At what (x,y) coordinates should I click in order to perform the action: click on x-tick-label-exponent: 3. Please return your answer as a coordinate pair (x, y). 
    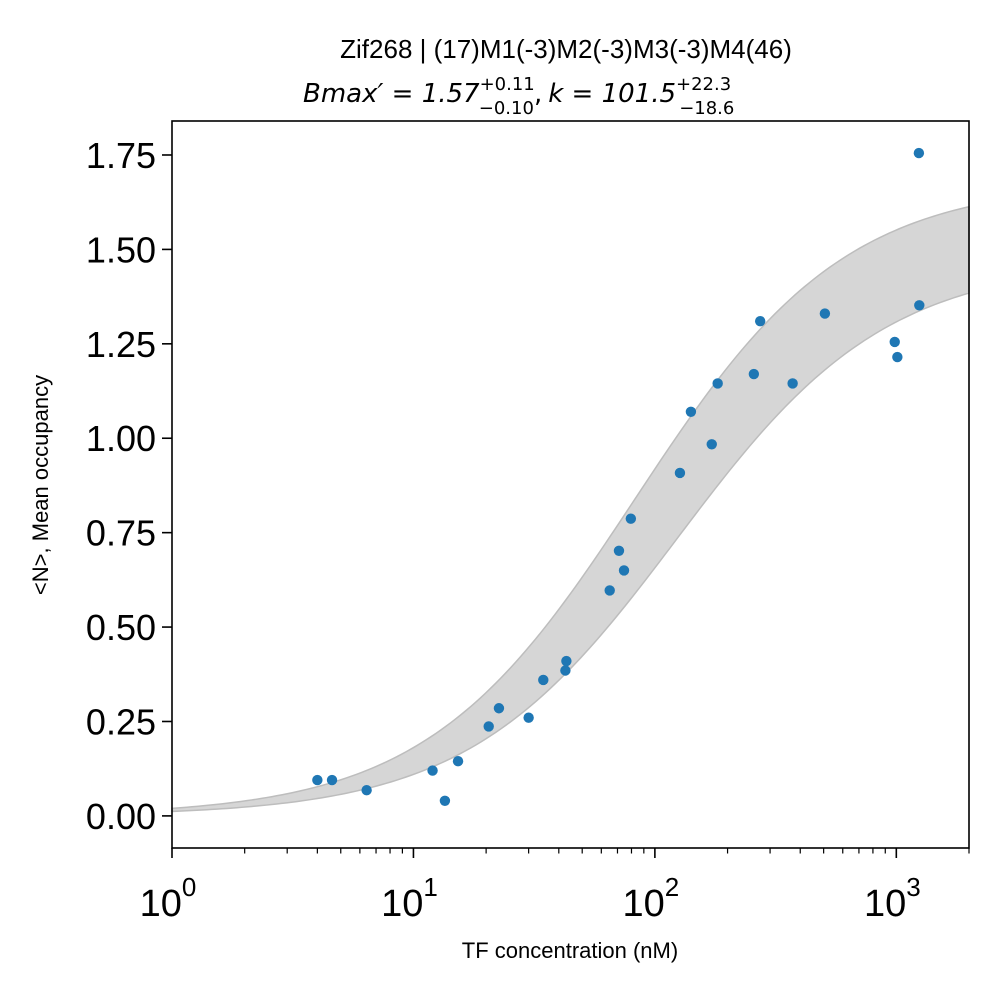
    Looking at the image, I should click on (913, 887).